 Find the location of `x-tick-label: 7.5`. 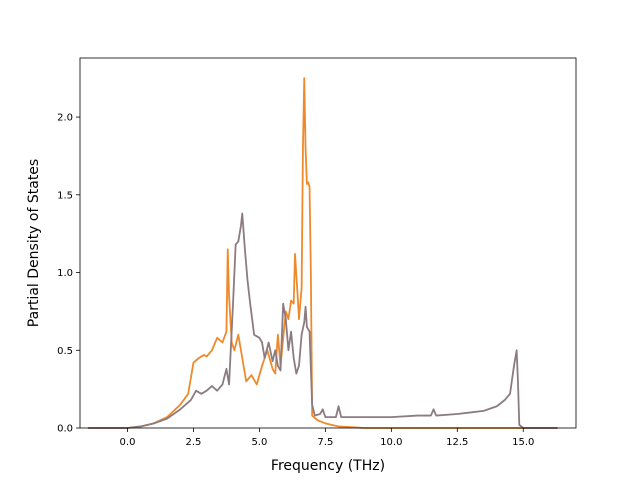

x-tick-label: 7.5 is located at coordinates (325, 442).